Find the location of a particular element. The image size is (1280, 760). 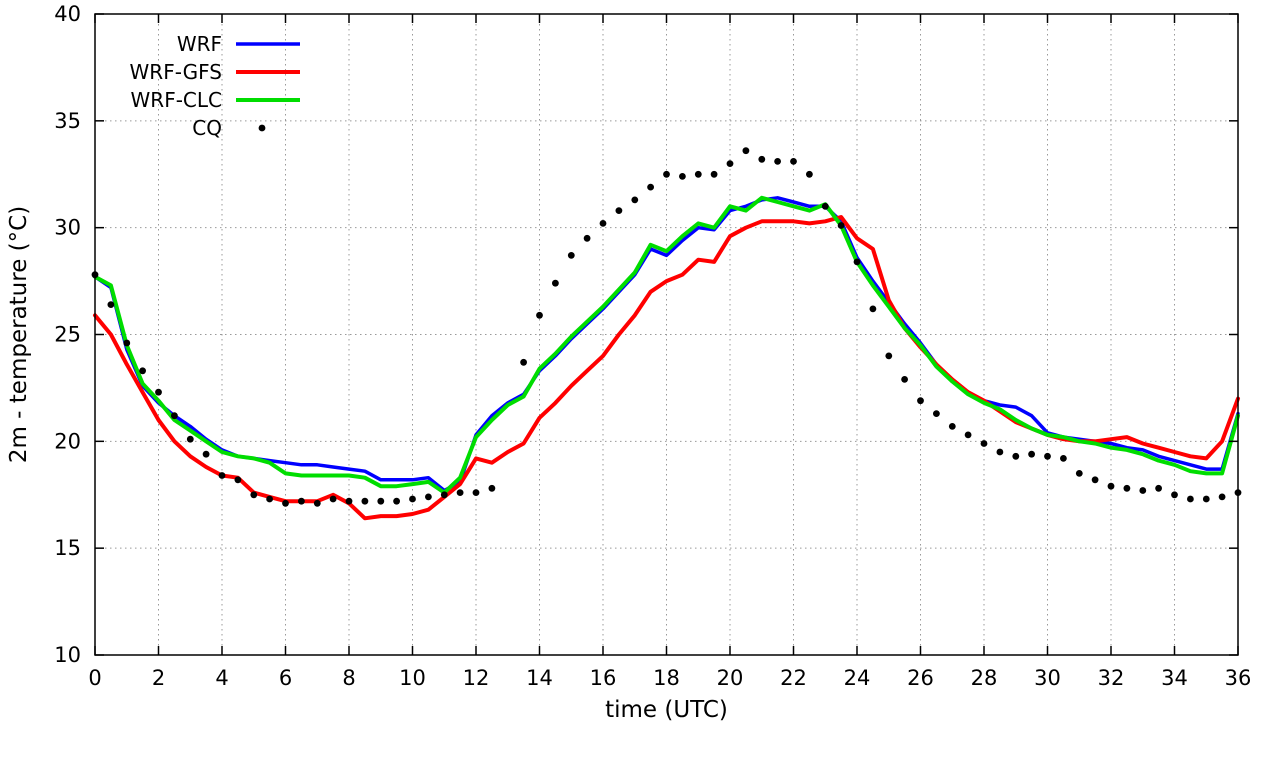

legend-label: WRF-CLC is located at coordinates (176, 100).